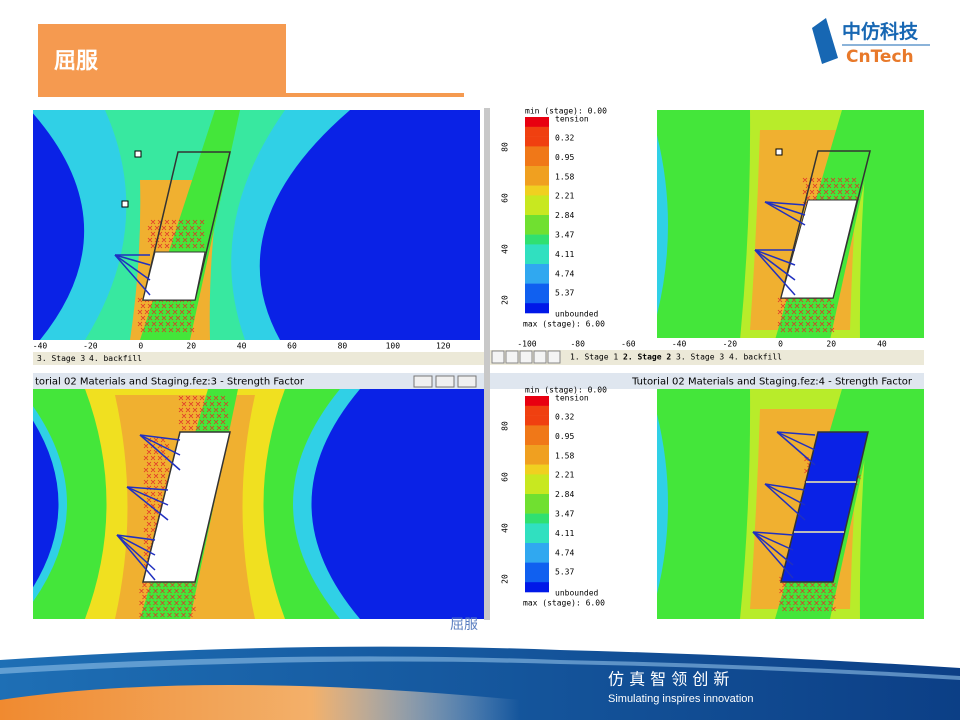 This screenshot has width=960, height=720. What do you see at coordinates (755, 357) in the screenshot?
I see `tab: 4. backfill` at bounding box center [755, 357].